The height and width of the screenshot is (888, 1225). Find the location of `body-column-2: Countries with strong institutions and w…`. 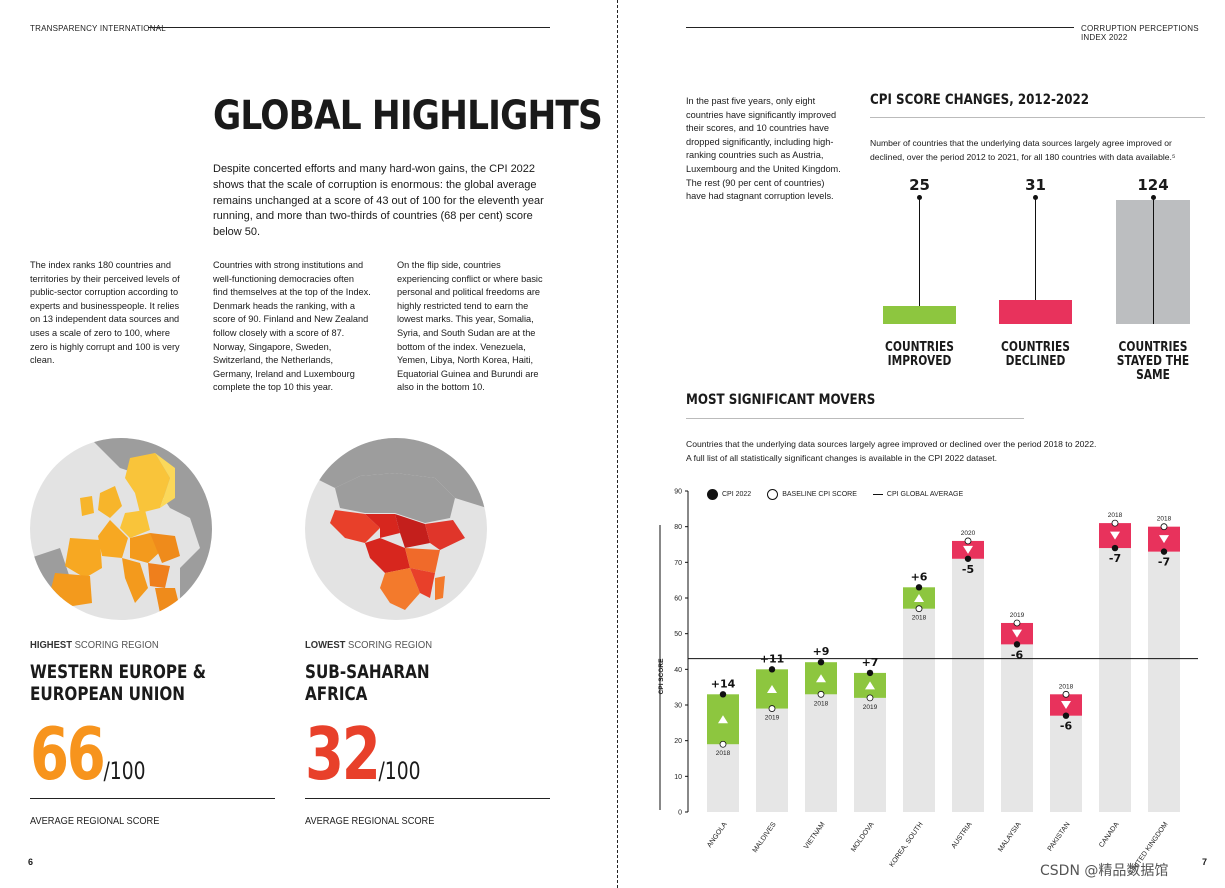

body-column-2: Countries with strong institutions and w… is located at coordinates (292, 326).